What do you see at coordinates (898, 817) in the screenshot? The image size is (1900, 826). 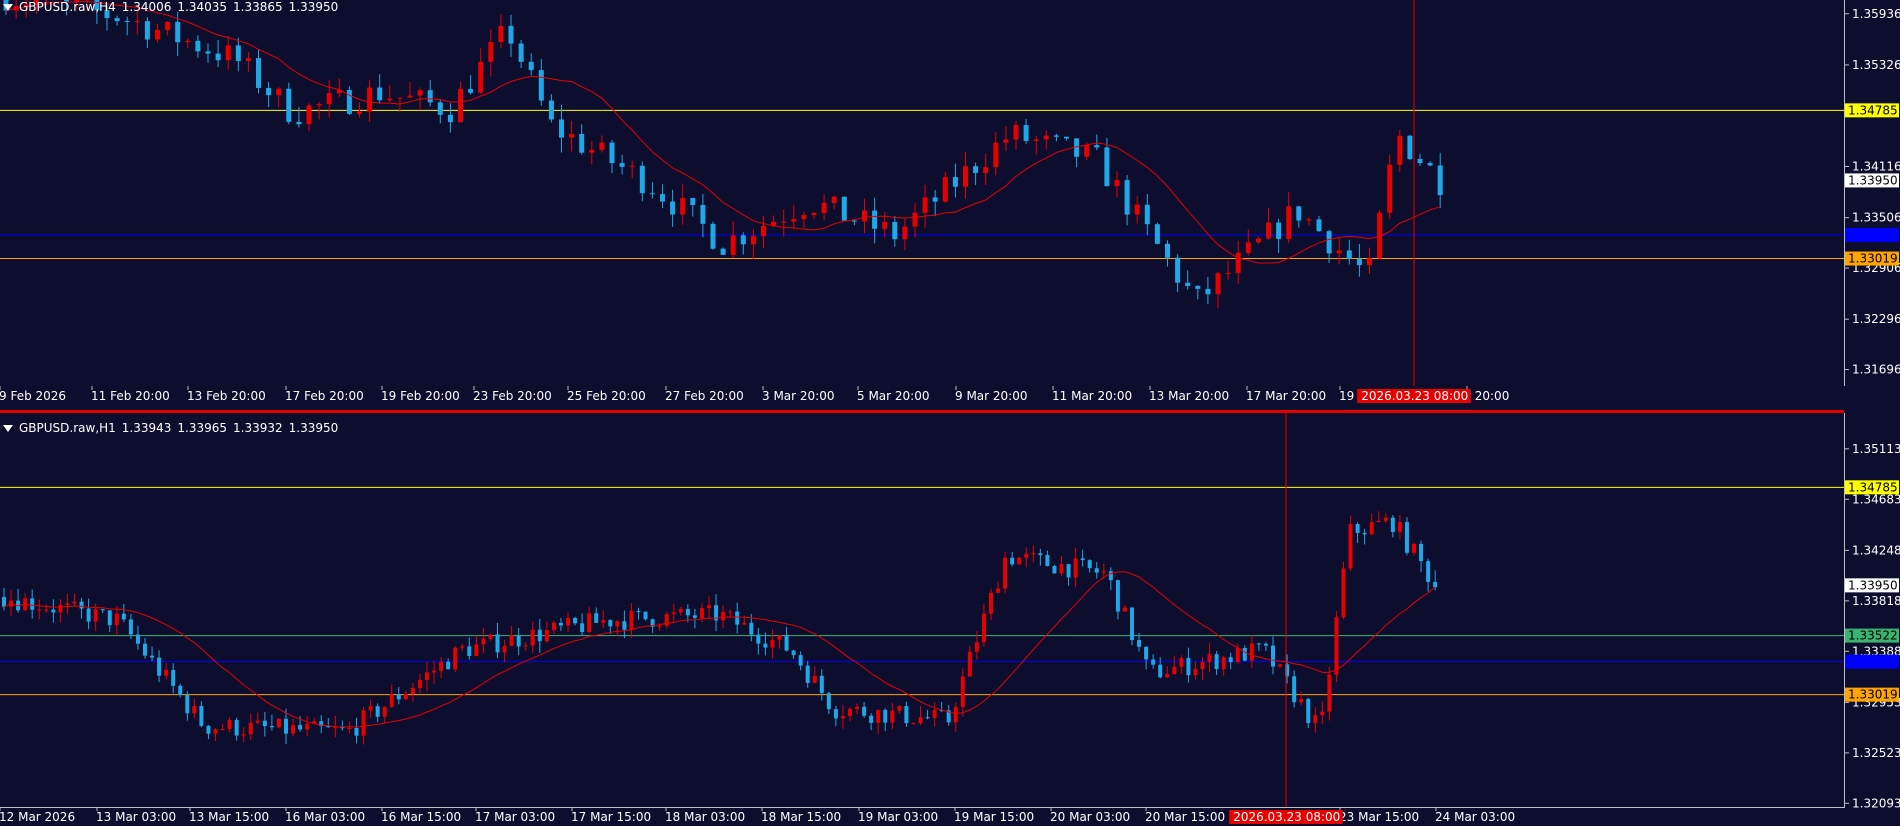 I see `x-tick-label: 19 Mar 03:00` at bounding box center [898, 817].